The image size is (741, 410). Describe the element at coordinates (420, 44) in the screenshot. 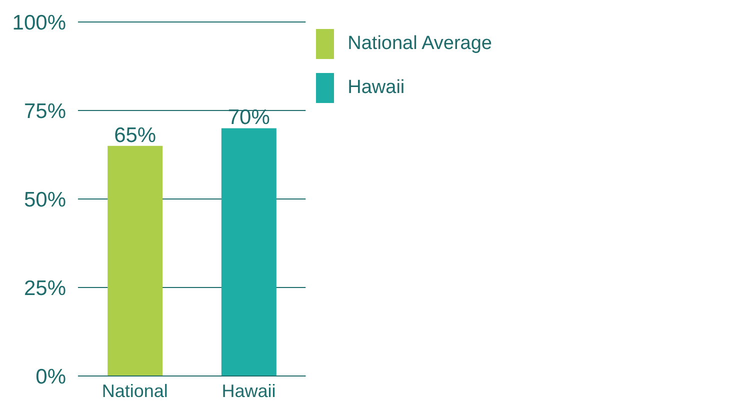

I see `legend-label: National Average` at that location.